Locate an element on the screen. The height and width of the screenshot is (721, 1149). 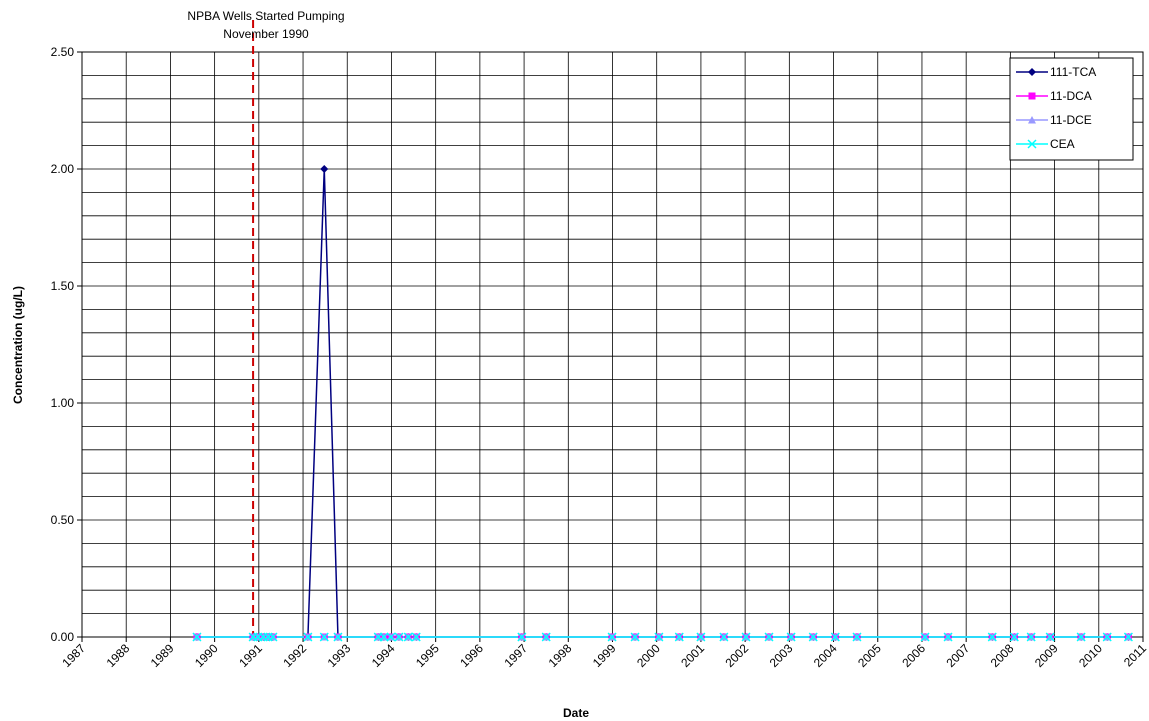
y-tick-label: 2.00 is located at coordinates (63, 169).